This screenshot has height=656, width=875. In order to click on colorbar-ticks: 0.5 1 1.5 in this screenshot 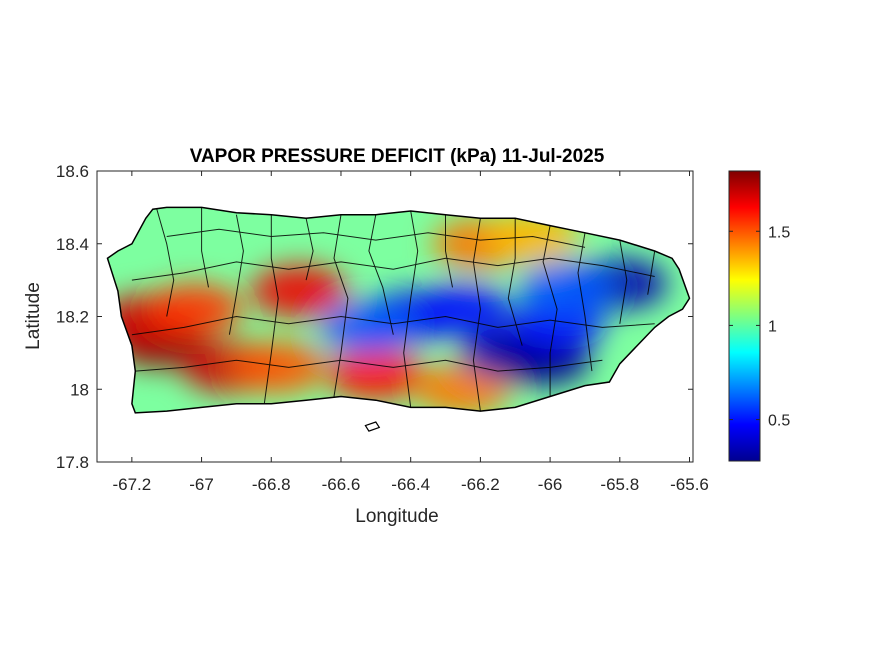, I will do `click(759, 327)`.